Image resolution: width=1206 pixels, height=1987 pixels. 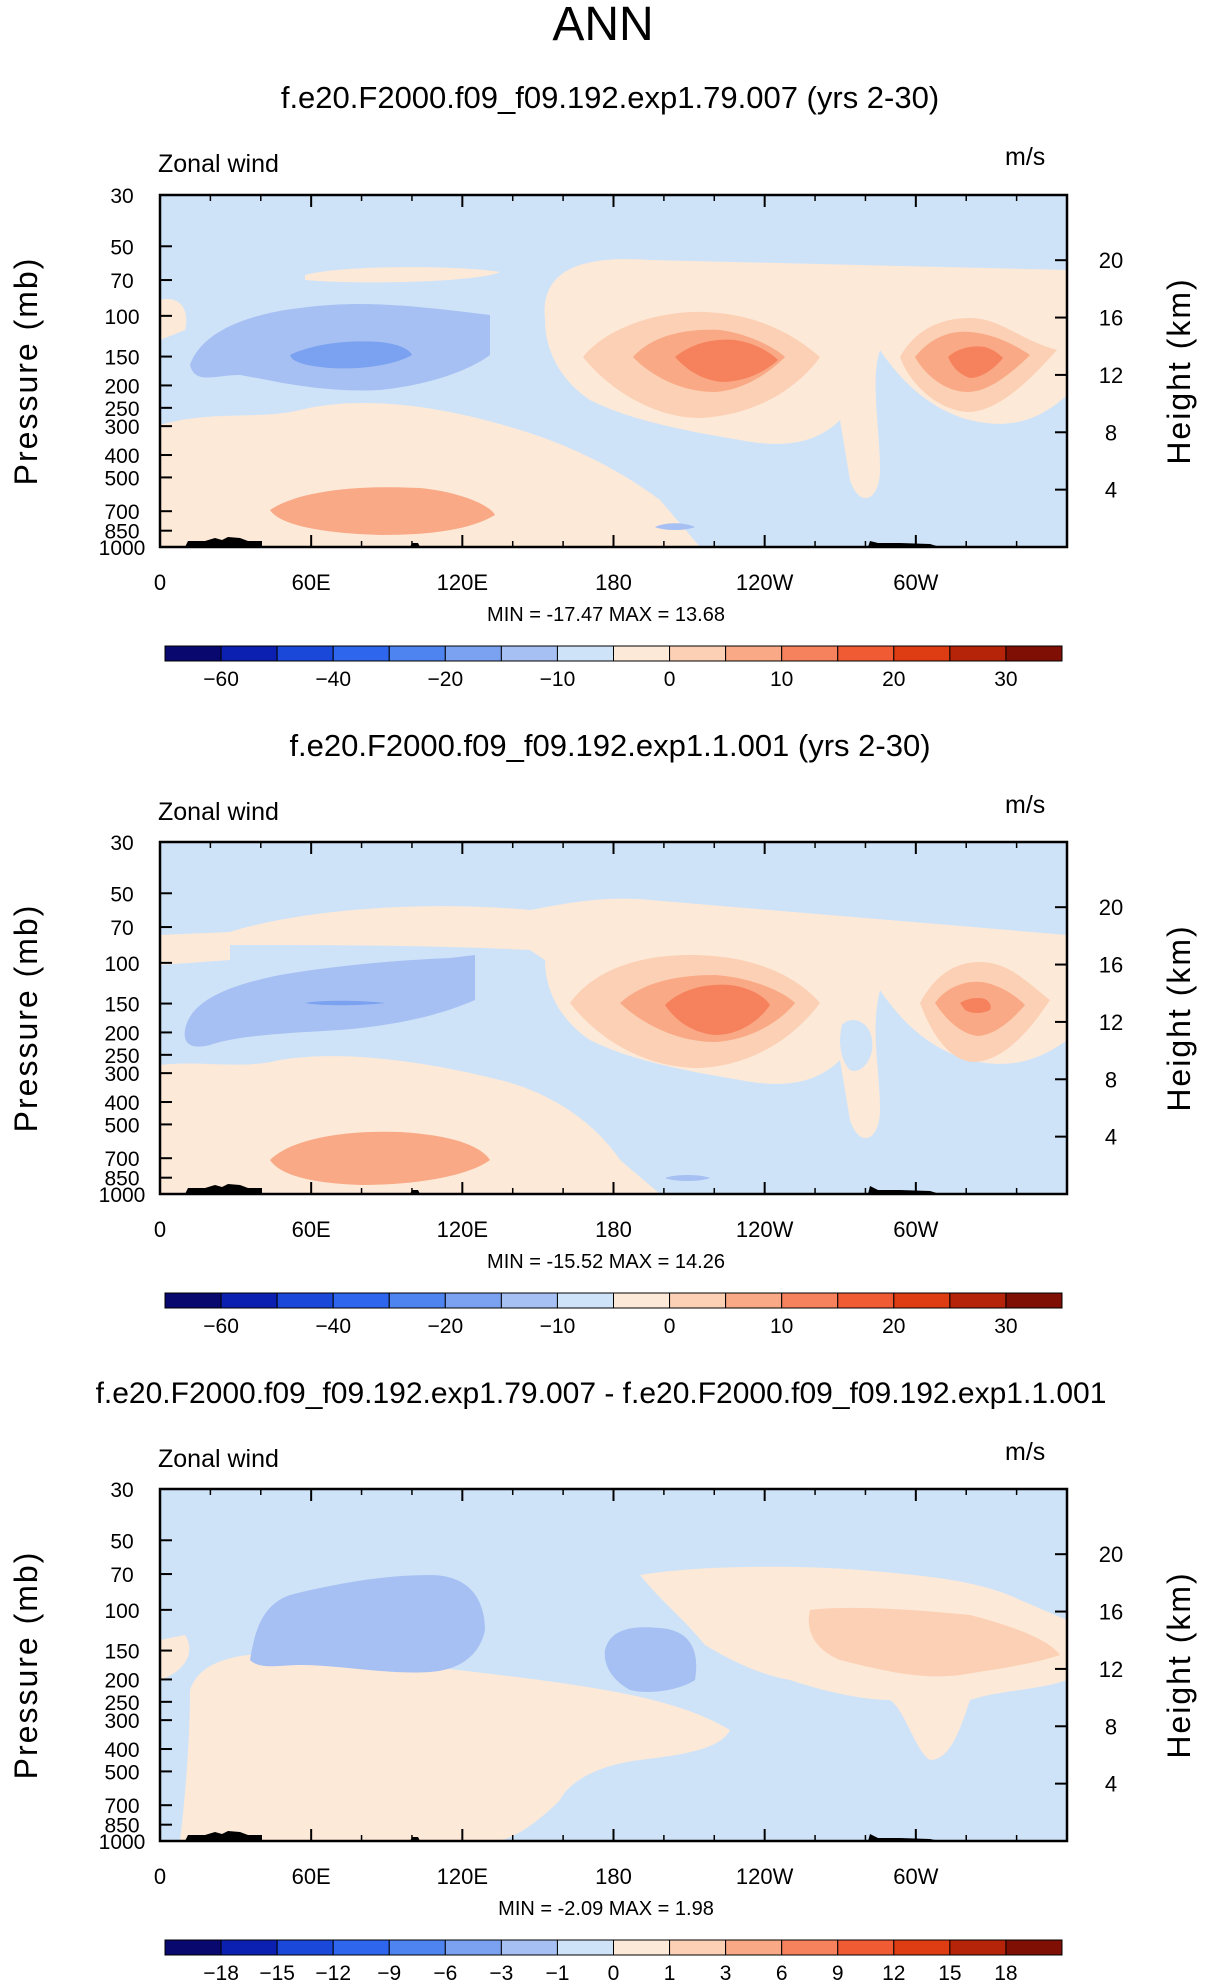 What do you see at coordinates (160, 1229) in the screenshot?
I see `x-tick-label: 0` at bounding box center [160, 1229].